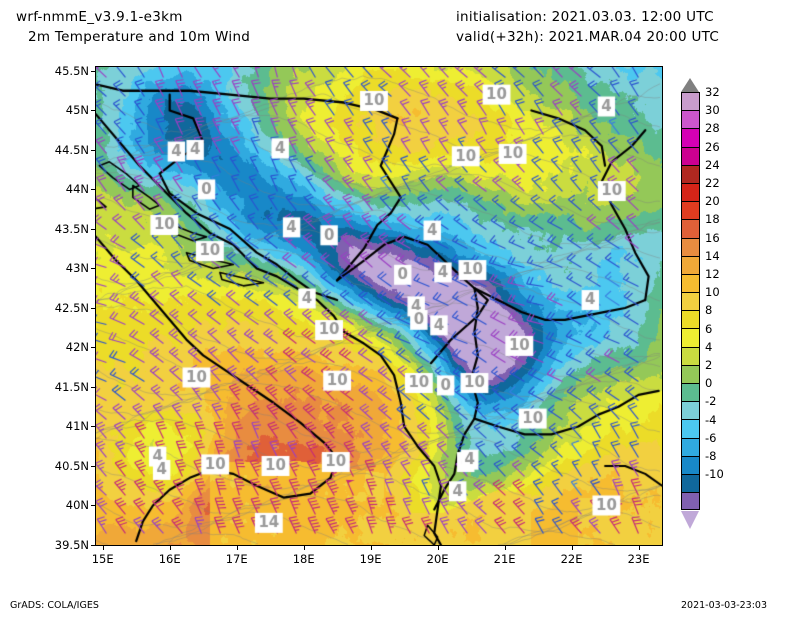 This screenshot has width=800, height=618. Describe the element at coordinates (77, 189) in the screenshot. I see `lat-tick-label: 44N` at that location.